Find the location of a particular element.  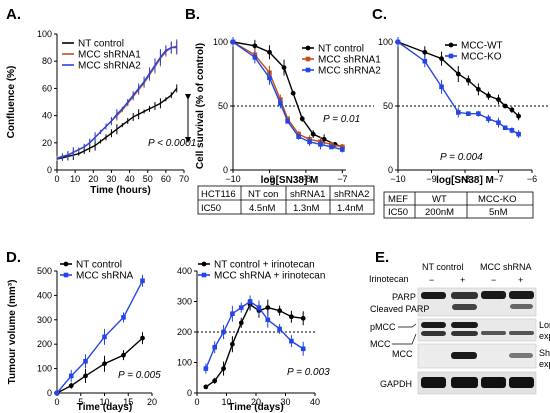

blot-label-parp: PARP is located at coordinates (404, 297).